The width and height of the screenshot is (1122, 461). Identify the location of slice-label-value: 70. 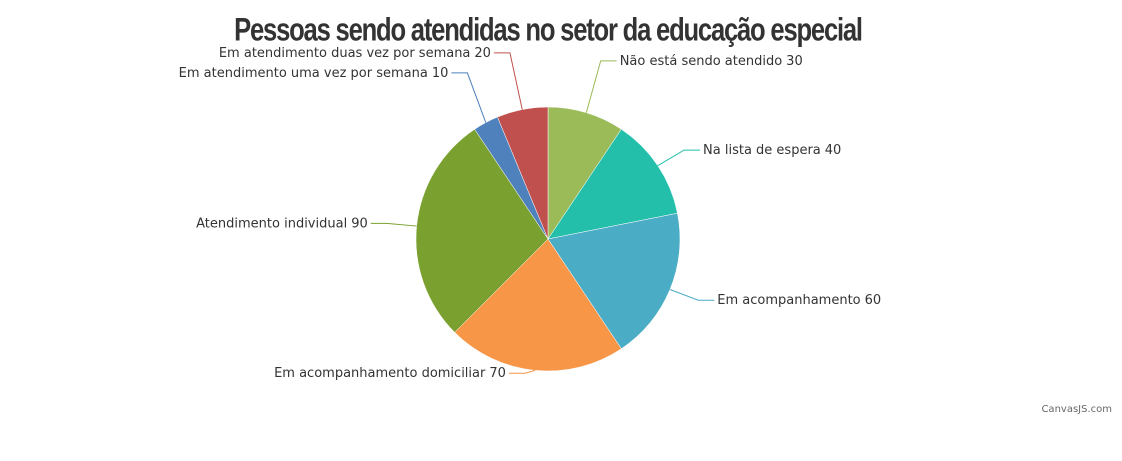
(497, 373).